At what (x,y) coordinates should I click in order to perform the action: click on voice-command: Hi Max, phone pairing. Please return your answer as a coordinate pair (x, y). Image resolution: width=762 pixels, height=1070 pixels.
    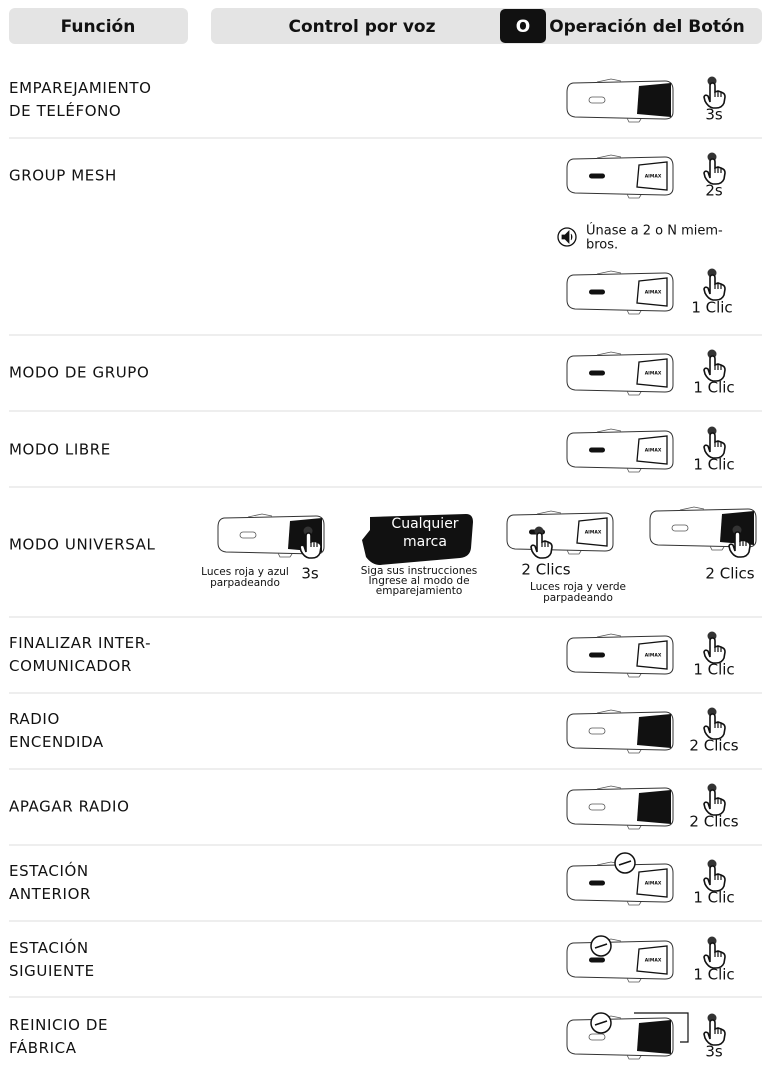
    Looking at the image, I should click on (331, 100).